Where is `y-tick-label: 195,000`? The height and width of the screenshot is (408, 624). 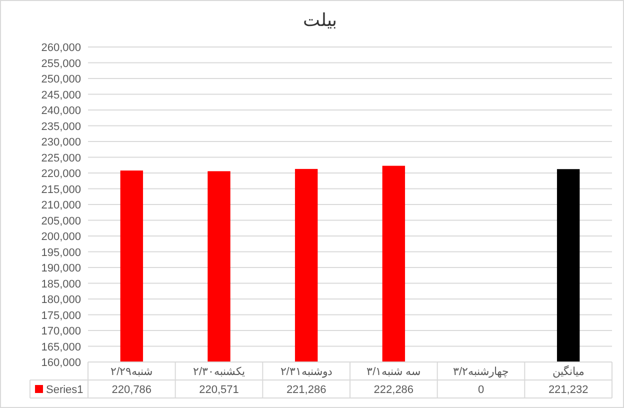
y-tick-label: 195,000 is located at coordinates (61, 252).